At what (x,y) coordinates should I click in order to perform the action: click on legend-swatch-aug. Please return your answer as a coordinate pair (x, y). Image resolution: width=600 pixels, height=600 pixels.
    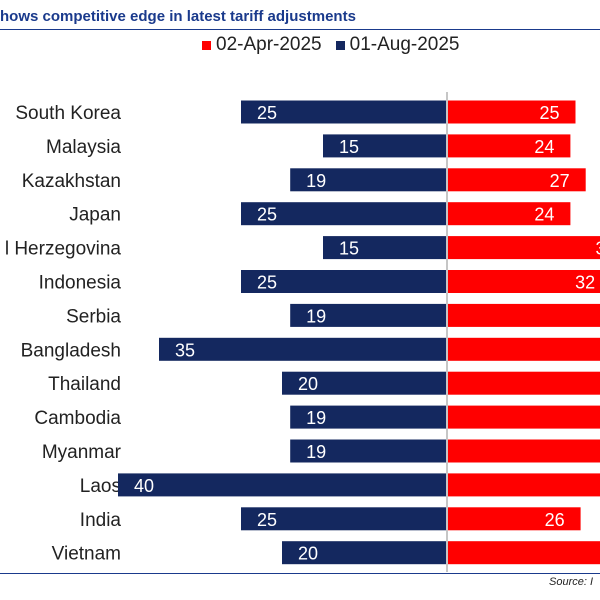
    Looking at the image, I should click on (340, 45).